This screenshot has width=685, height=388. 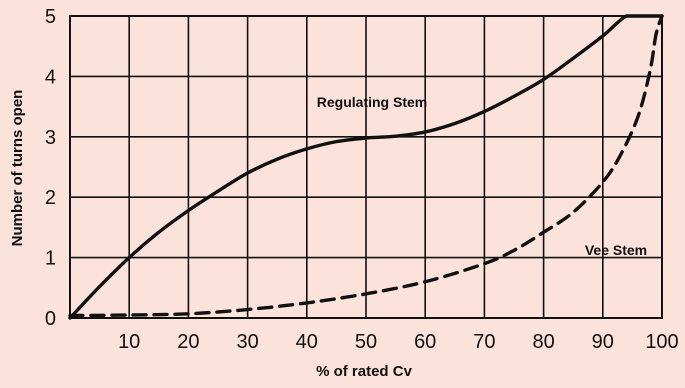 I want to click on y-tick-label-3: 3, so click(x=50, y=138).